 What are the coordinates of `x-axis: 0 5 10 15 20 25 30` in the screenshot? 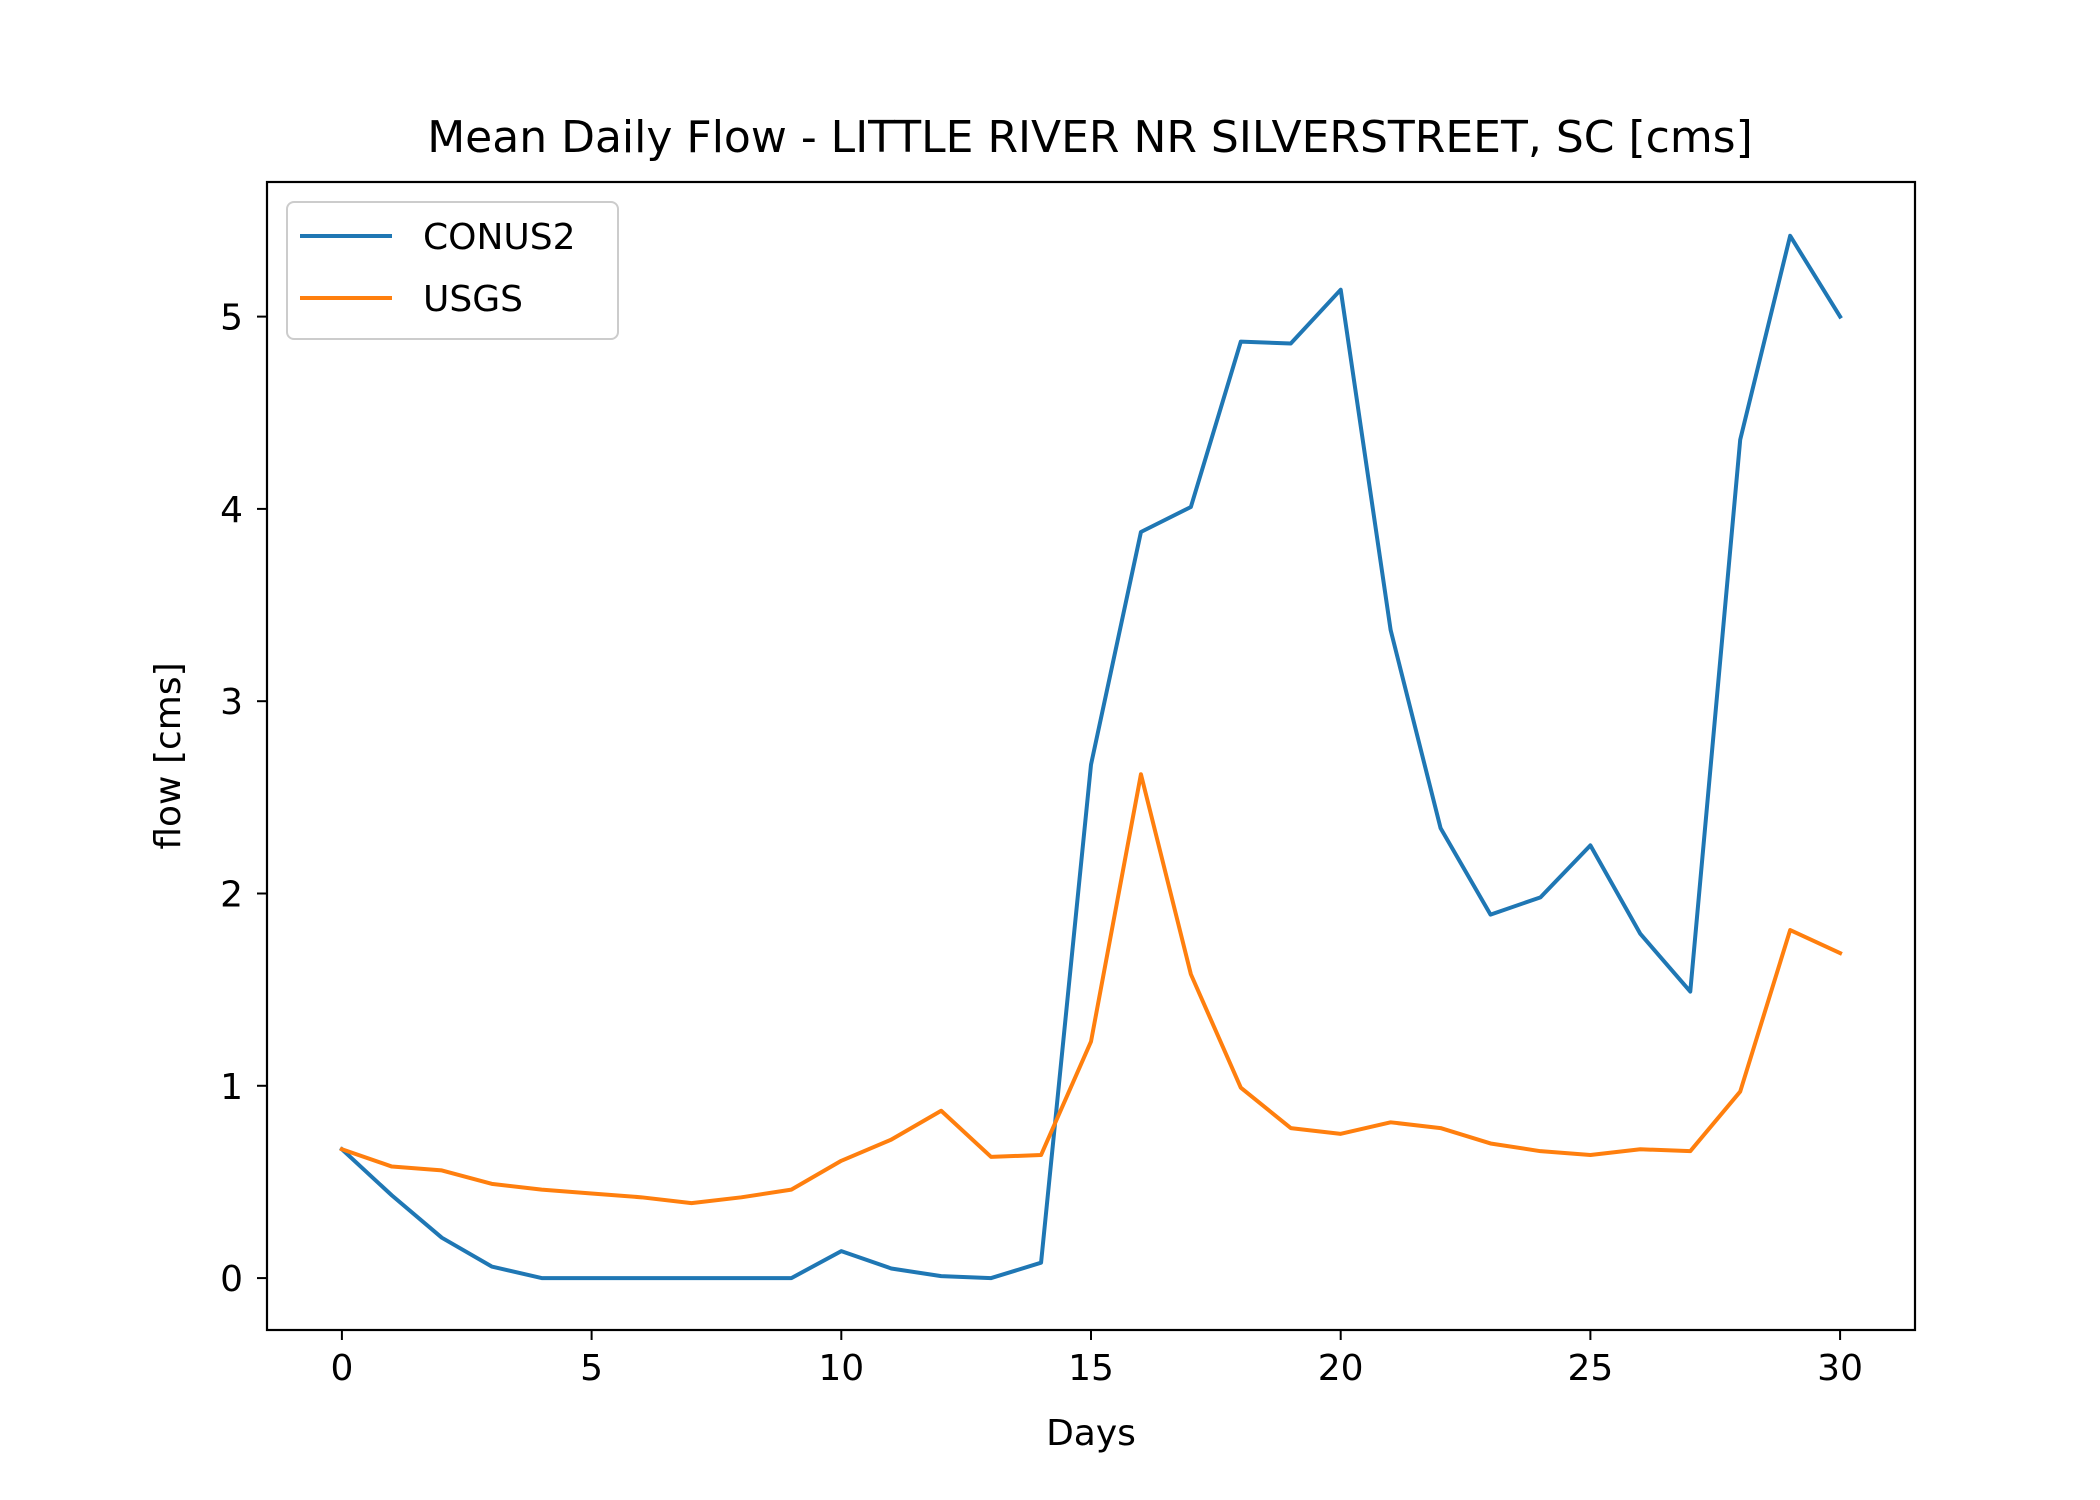 It's located at (1096, 1359).